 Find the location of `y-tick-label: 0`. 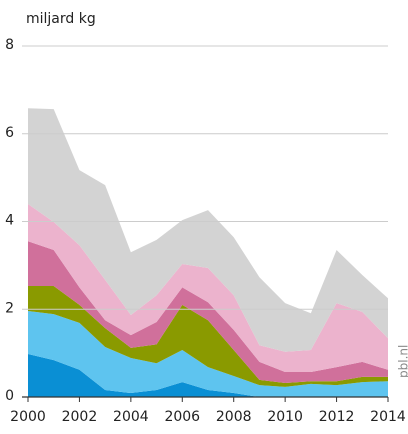

y-tick-label: 0 is located at coordinates (9, 396).